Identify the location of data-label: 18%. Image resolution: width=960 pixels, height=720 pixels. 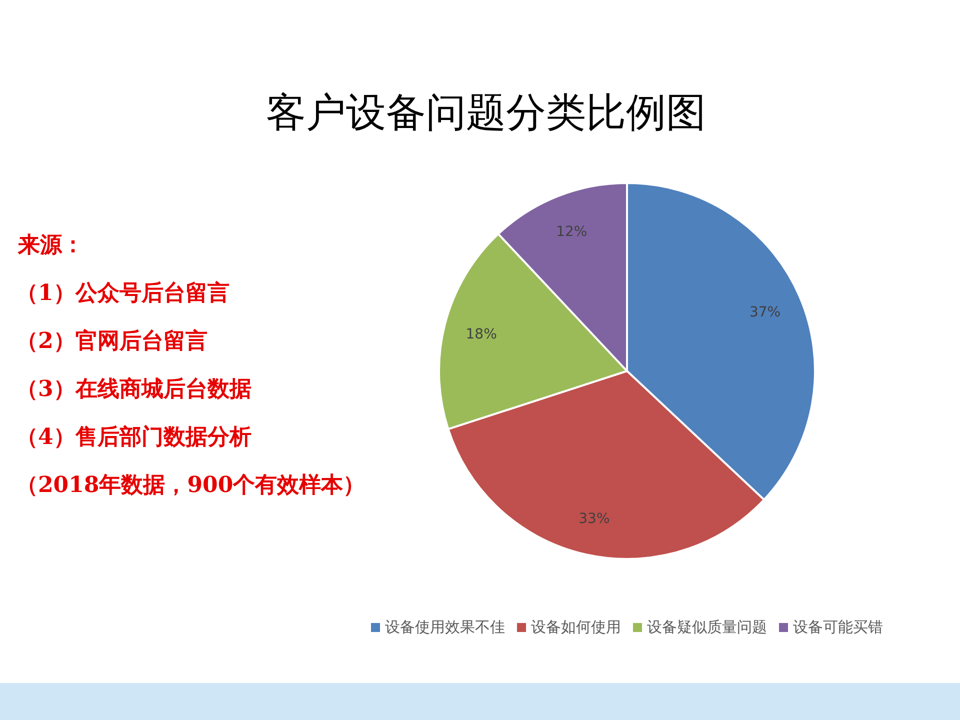
(481, 334).